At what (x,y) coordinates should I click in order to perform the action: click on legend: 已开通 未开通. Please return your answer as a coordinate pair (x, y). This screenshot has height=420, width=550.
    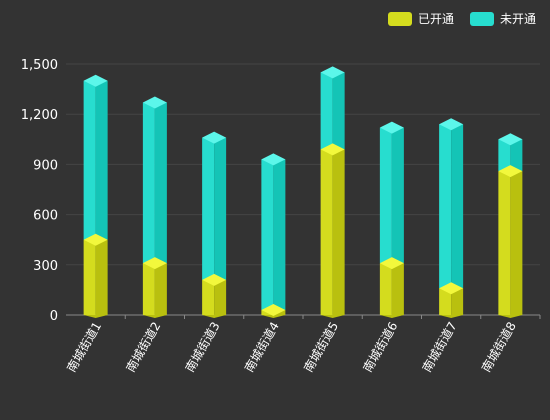
    Looking at the image, I should click on (461, 18).